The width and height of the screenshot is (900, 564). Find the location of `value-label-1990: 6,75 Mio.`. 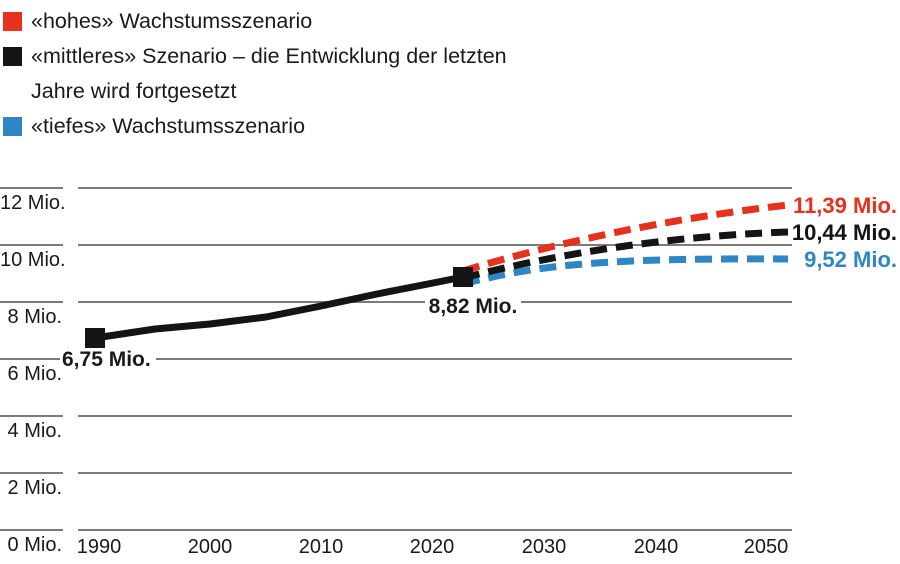

value-label-1990: 6,75 Mio. is located at coordinates (108, 360).